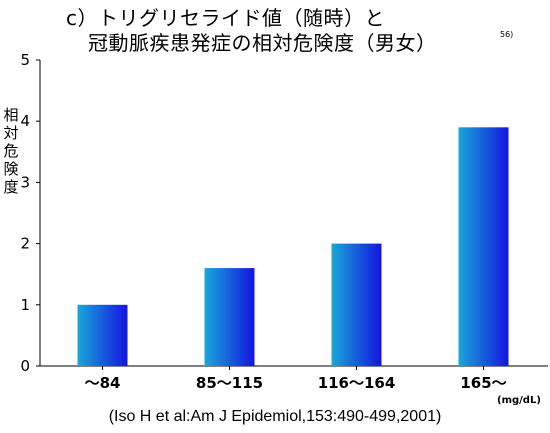 This screenshot has width=550, height=433. What do you see at coordinates (25, 121) in the screenshot?
I see `y-tick-label: 4` at bounding box center [25, 121].